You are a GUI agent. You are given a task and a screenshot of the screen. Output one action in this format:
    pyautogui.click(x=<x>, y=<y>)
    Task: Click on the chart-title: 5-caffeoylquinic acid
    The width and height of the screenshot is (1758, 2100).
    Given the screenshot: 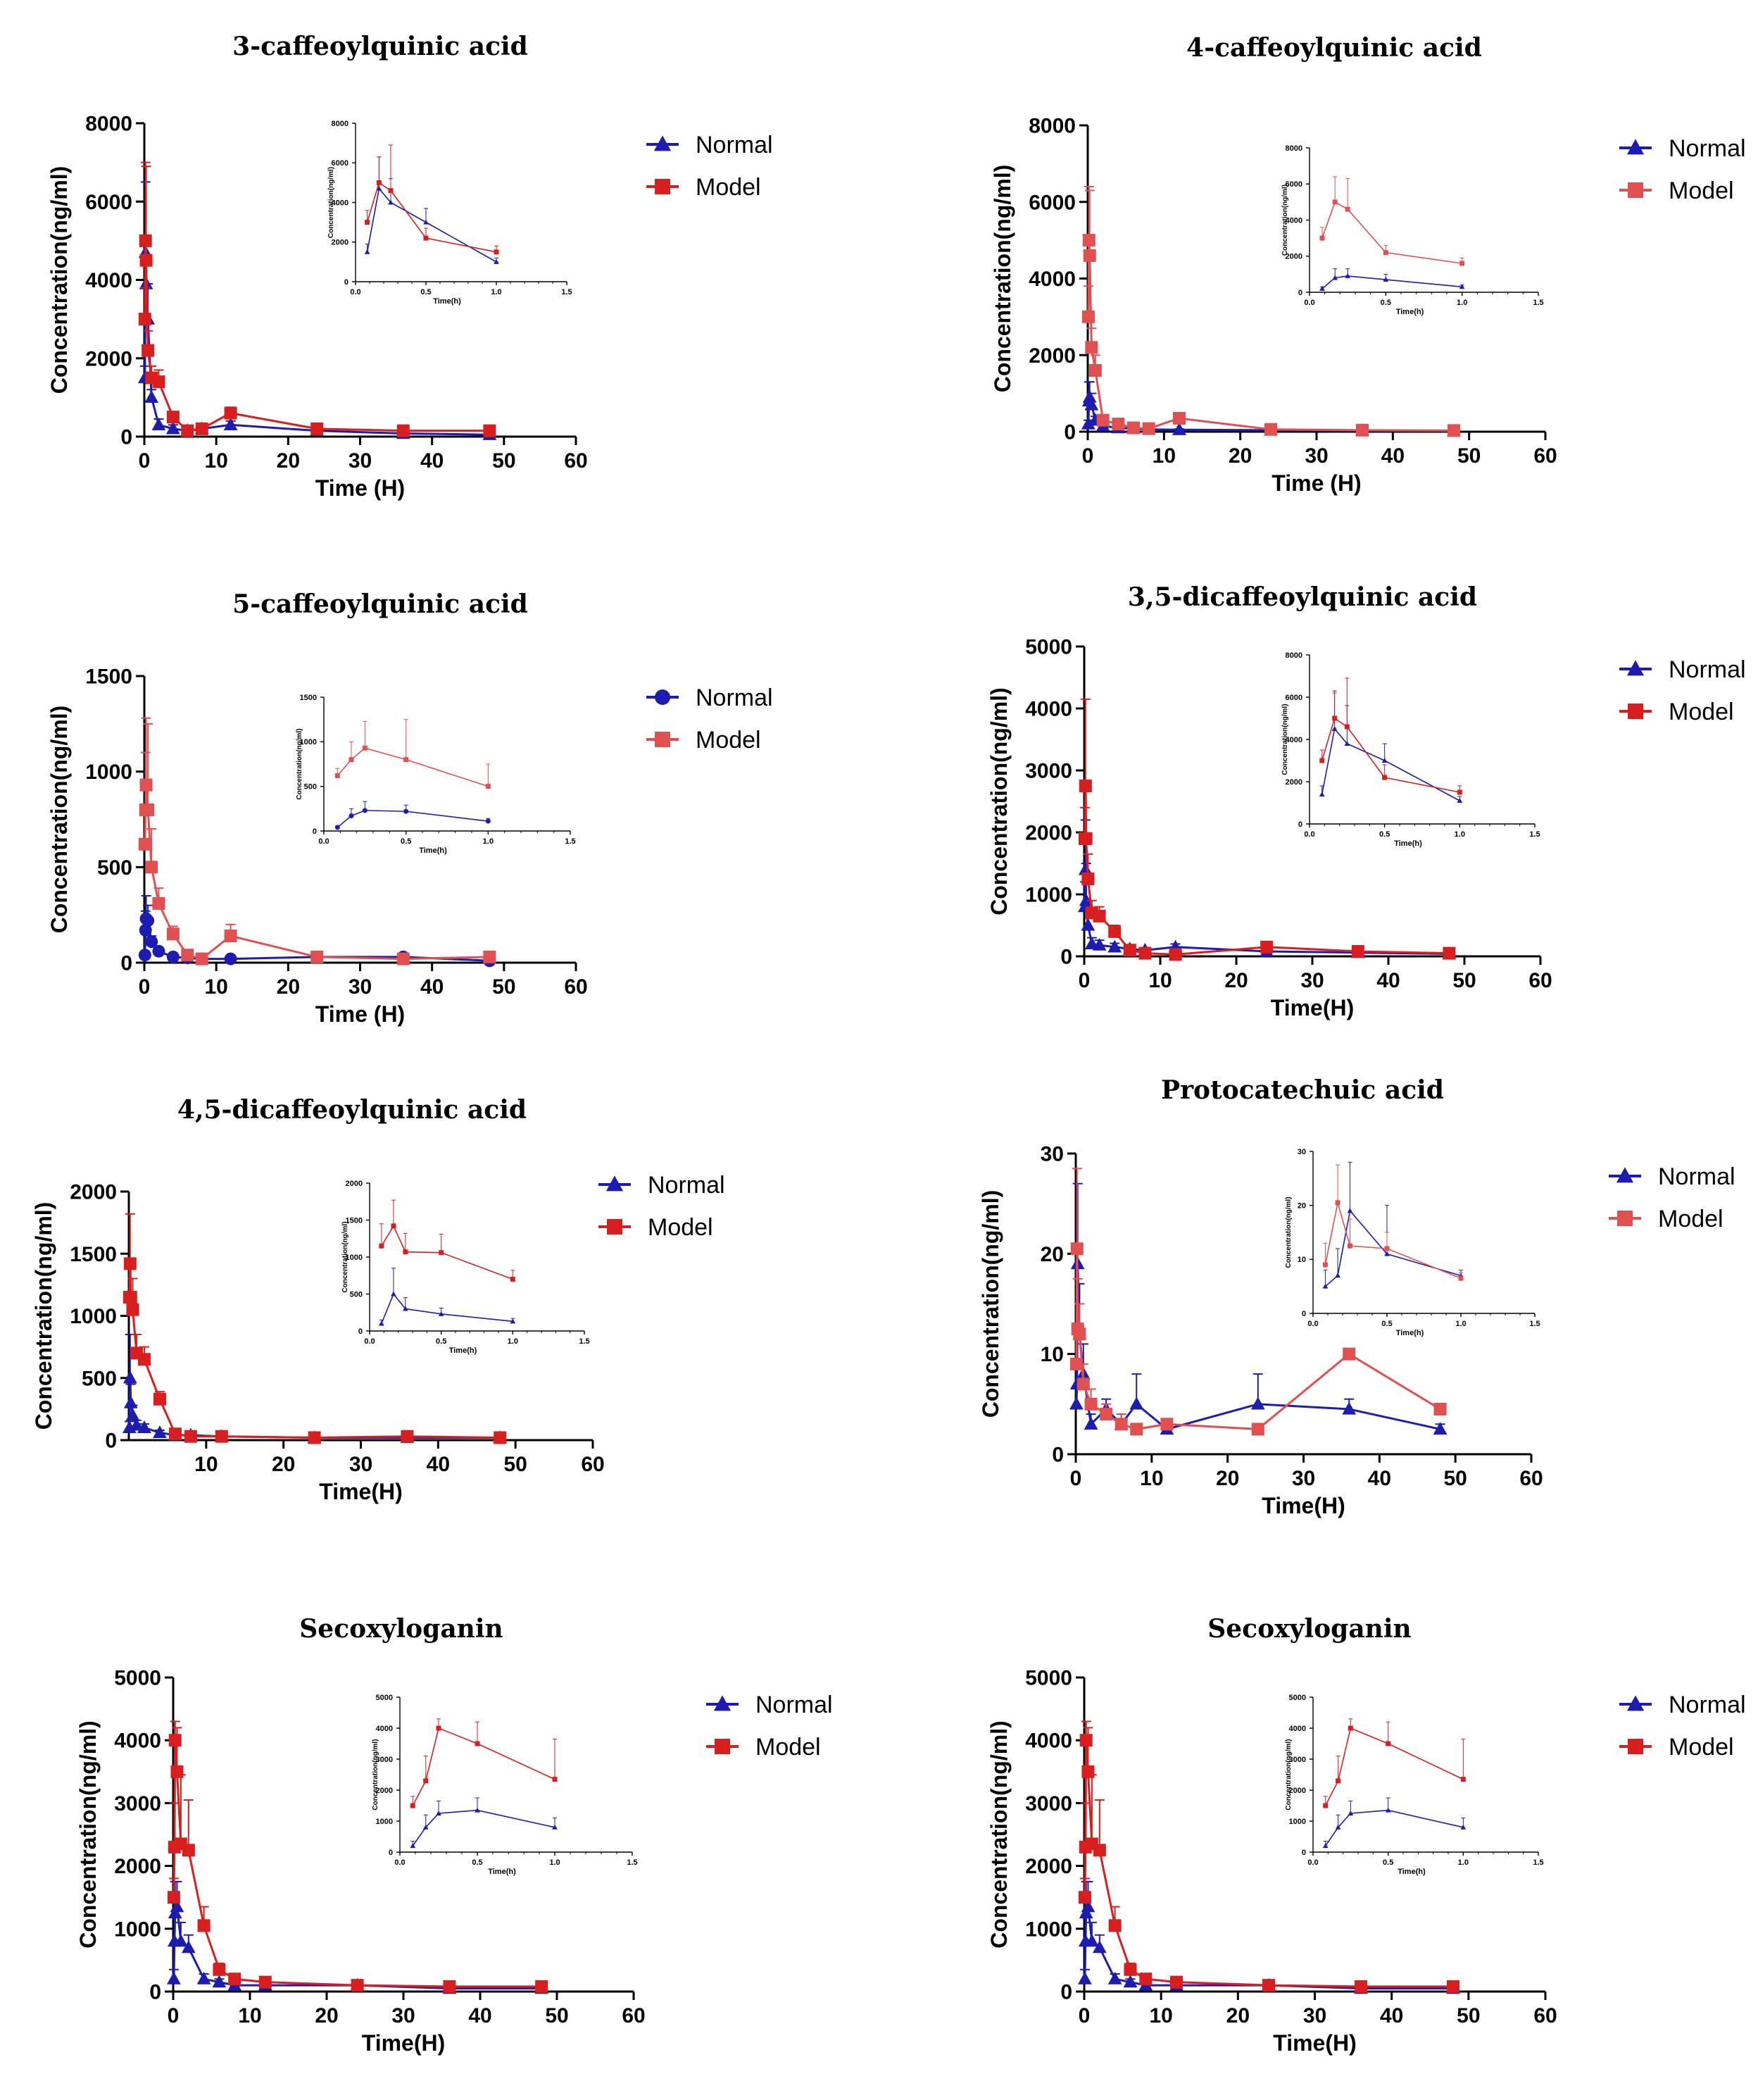 What is the action you would take?
    pyautogui.click(x=380, y=604)
    